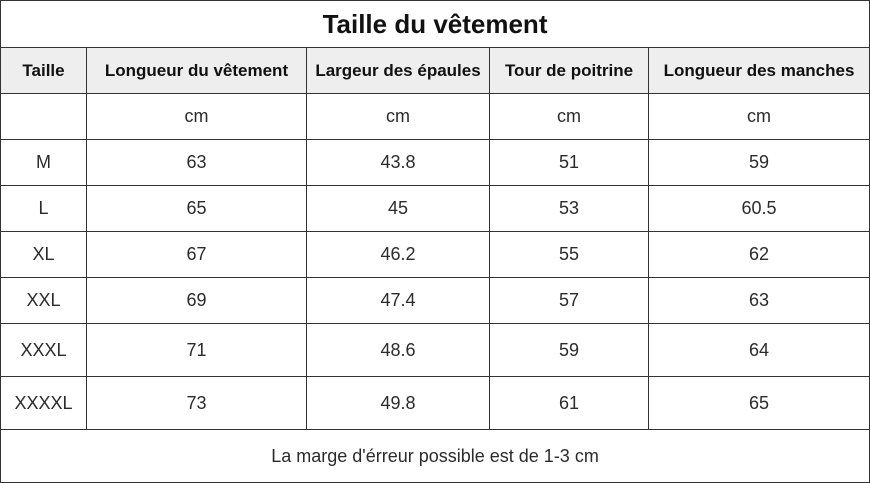 The width and height of the screenshot is (870, 483). What do you see at coordinates (43, 350) in the screenshot?
I see `size-cell: XXXL` at bounding box center [43, 350].